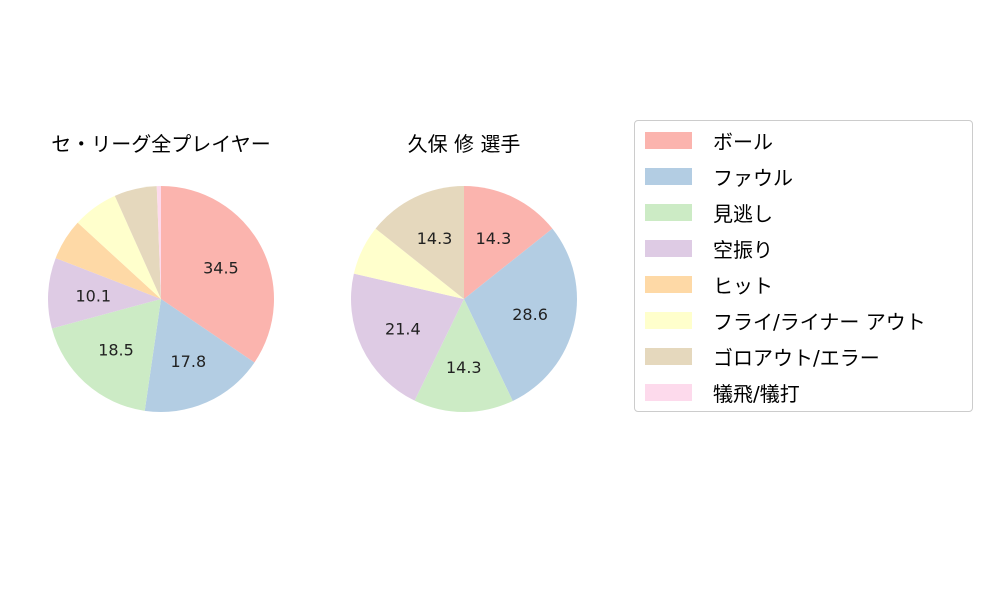  Describe the element at coordinates (709, 285) in the screenshot. I see `legend-item: ヒット` at that location.